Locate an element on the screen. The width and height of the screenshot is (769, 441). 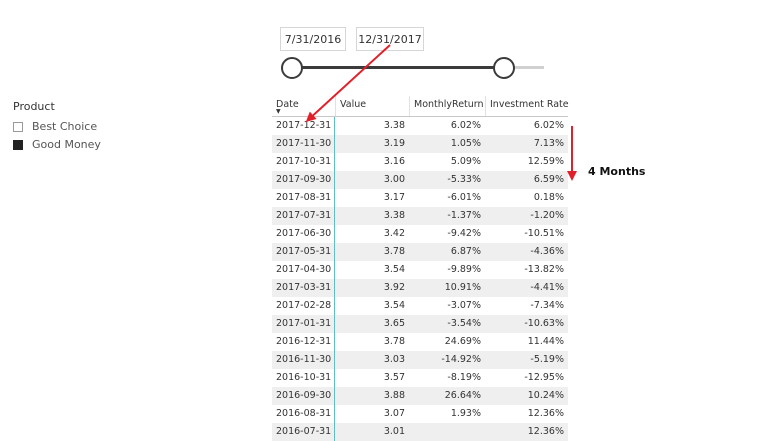
product-legend-title: Product is located at coordinates (34, 106).